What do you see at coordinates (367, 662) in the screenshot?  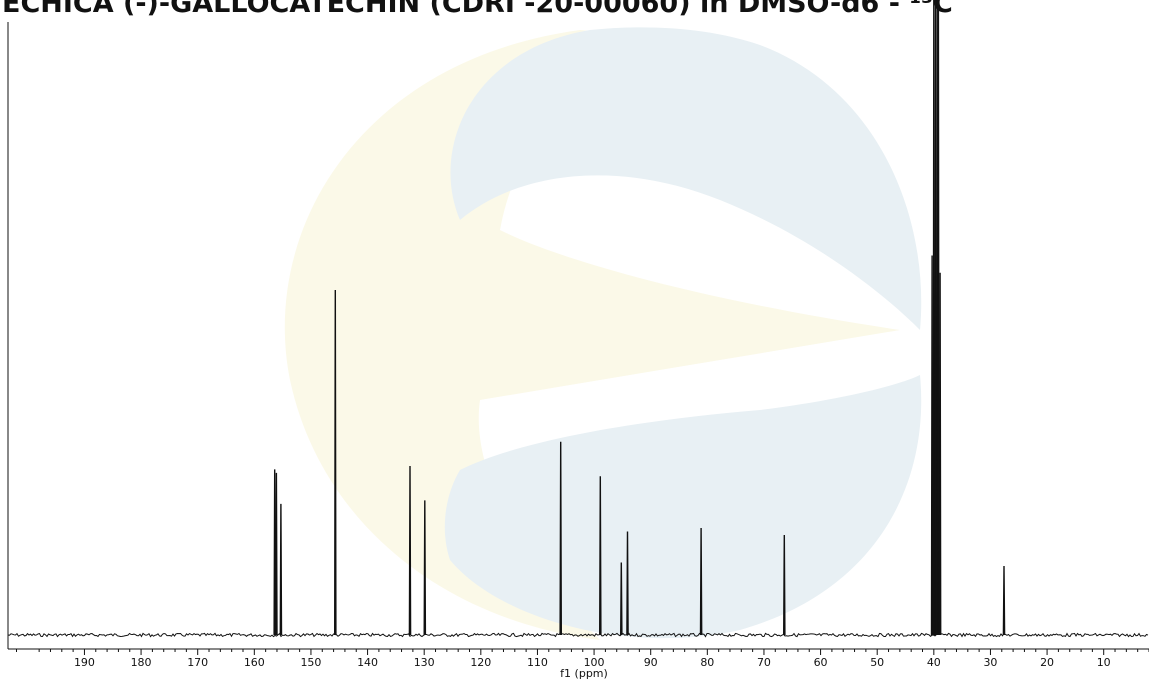 I see `x-tick-label: 140` at bounding box center [367, 662].